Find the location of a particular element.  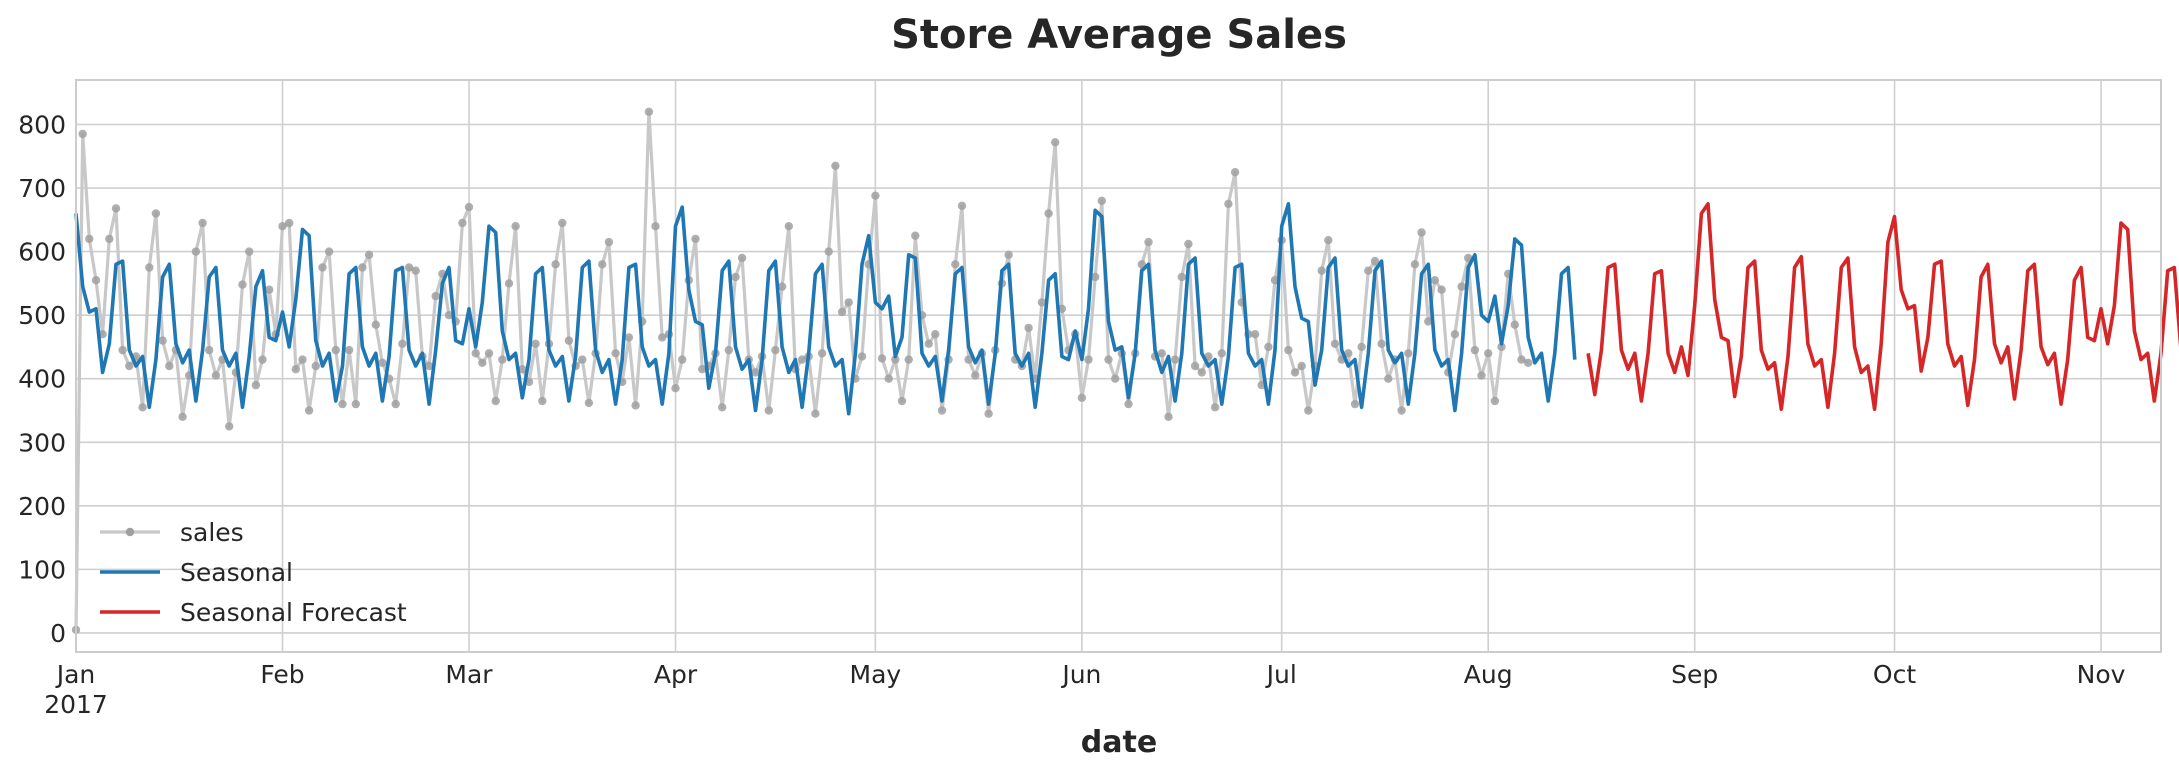

series-seasonal-forecast is located at coordinates (1882, 306).